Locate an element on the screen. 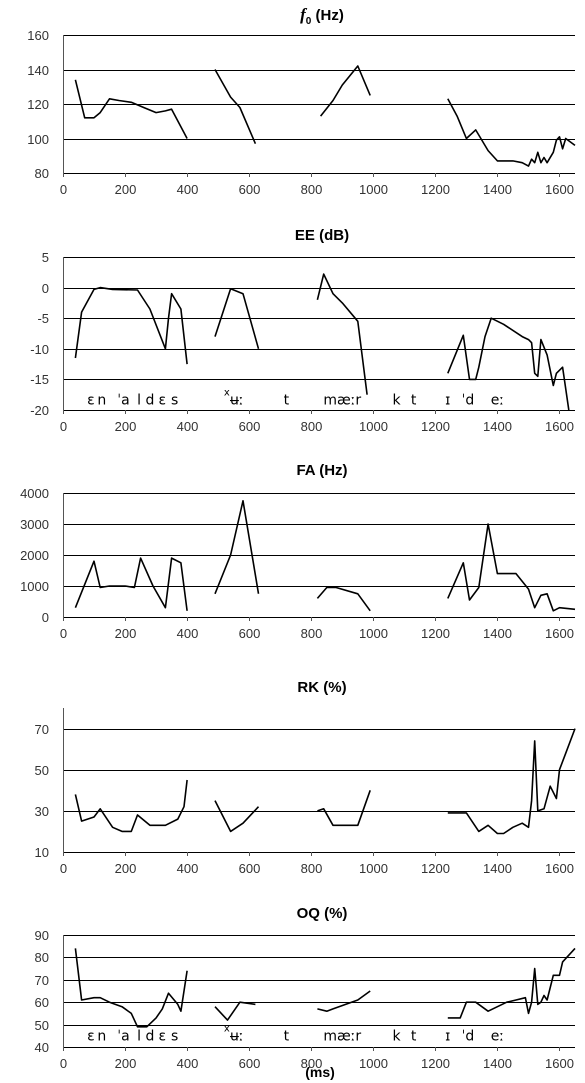 This screenshot has height=1083, width=585. y-tick-label: 100 is located at coordinates (38, 139).